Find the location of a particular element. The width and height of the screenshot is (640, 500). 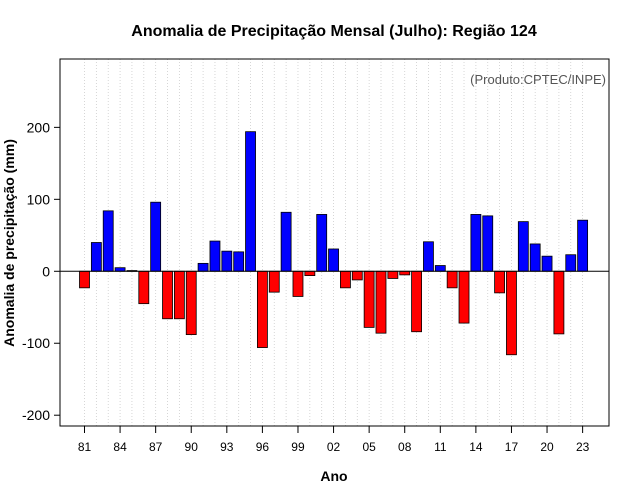

bar-2014 is located at coordinates (476, 243).